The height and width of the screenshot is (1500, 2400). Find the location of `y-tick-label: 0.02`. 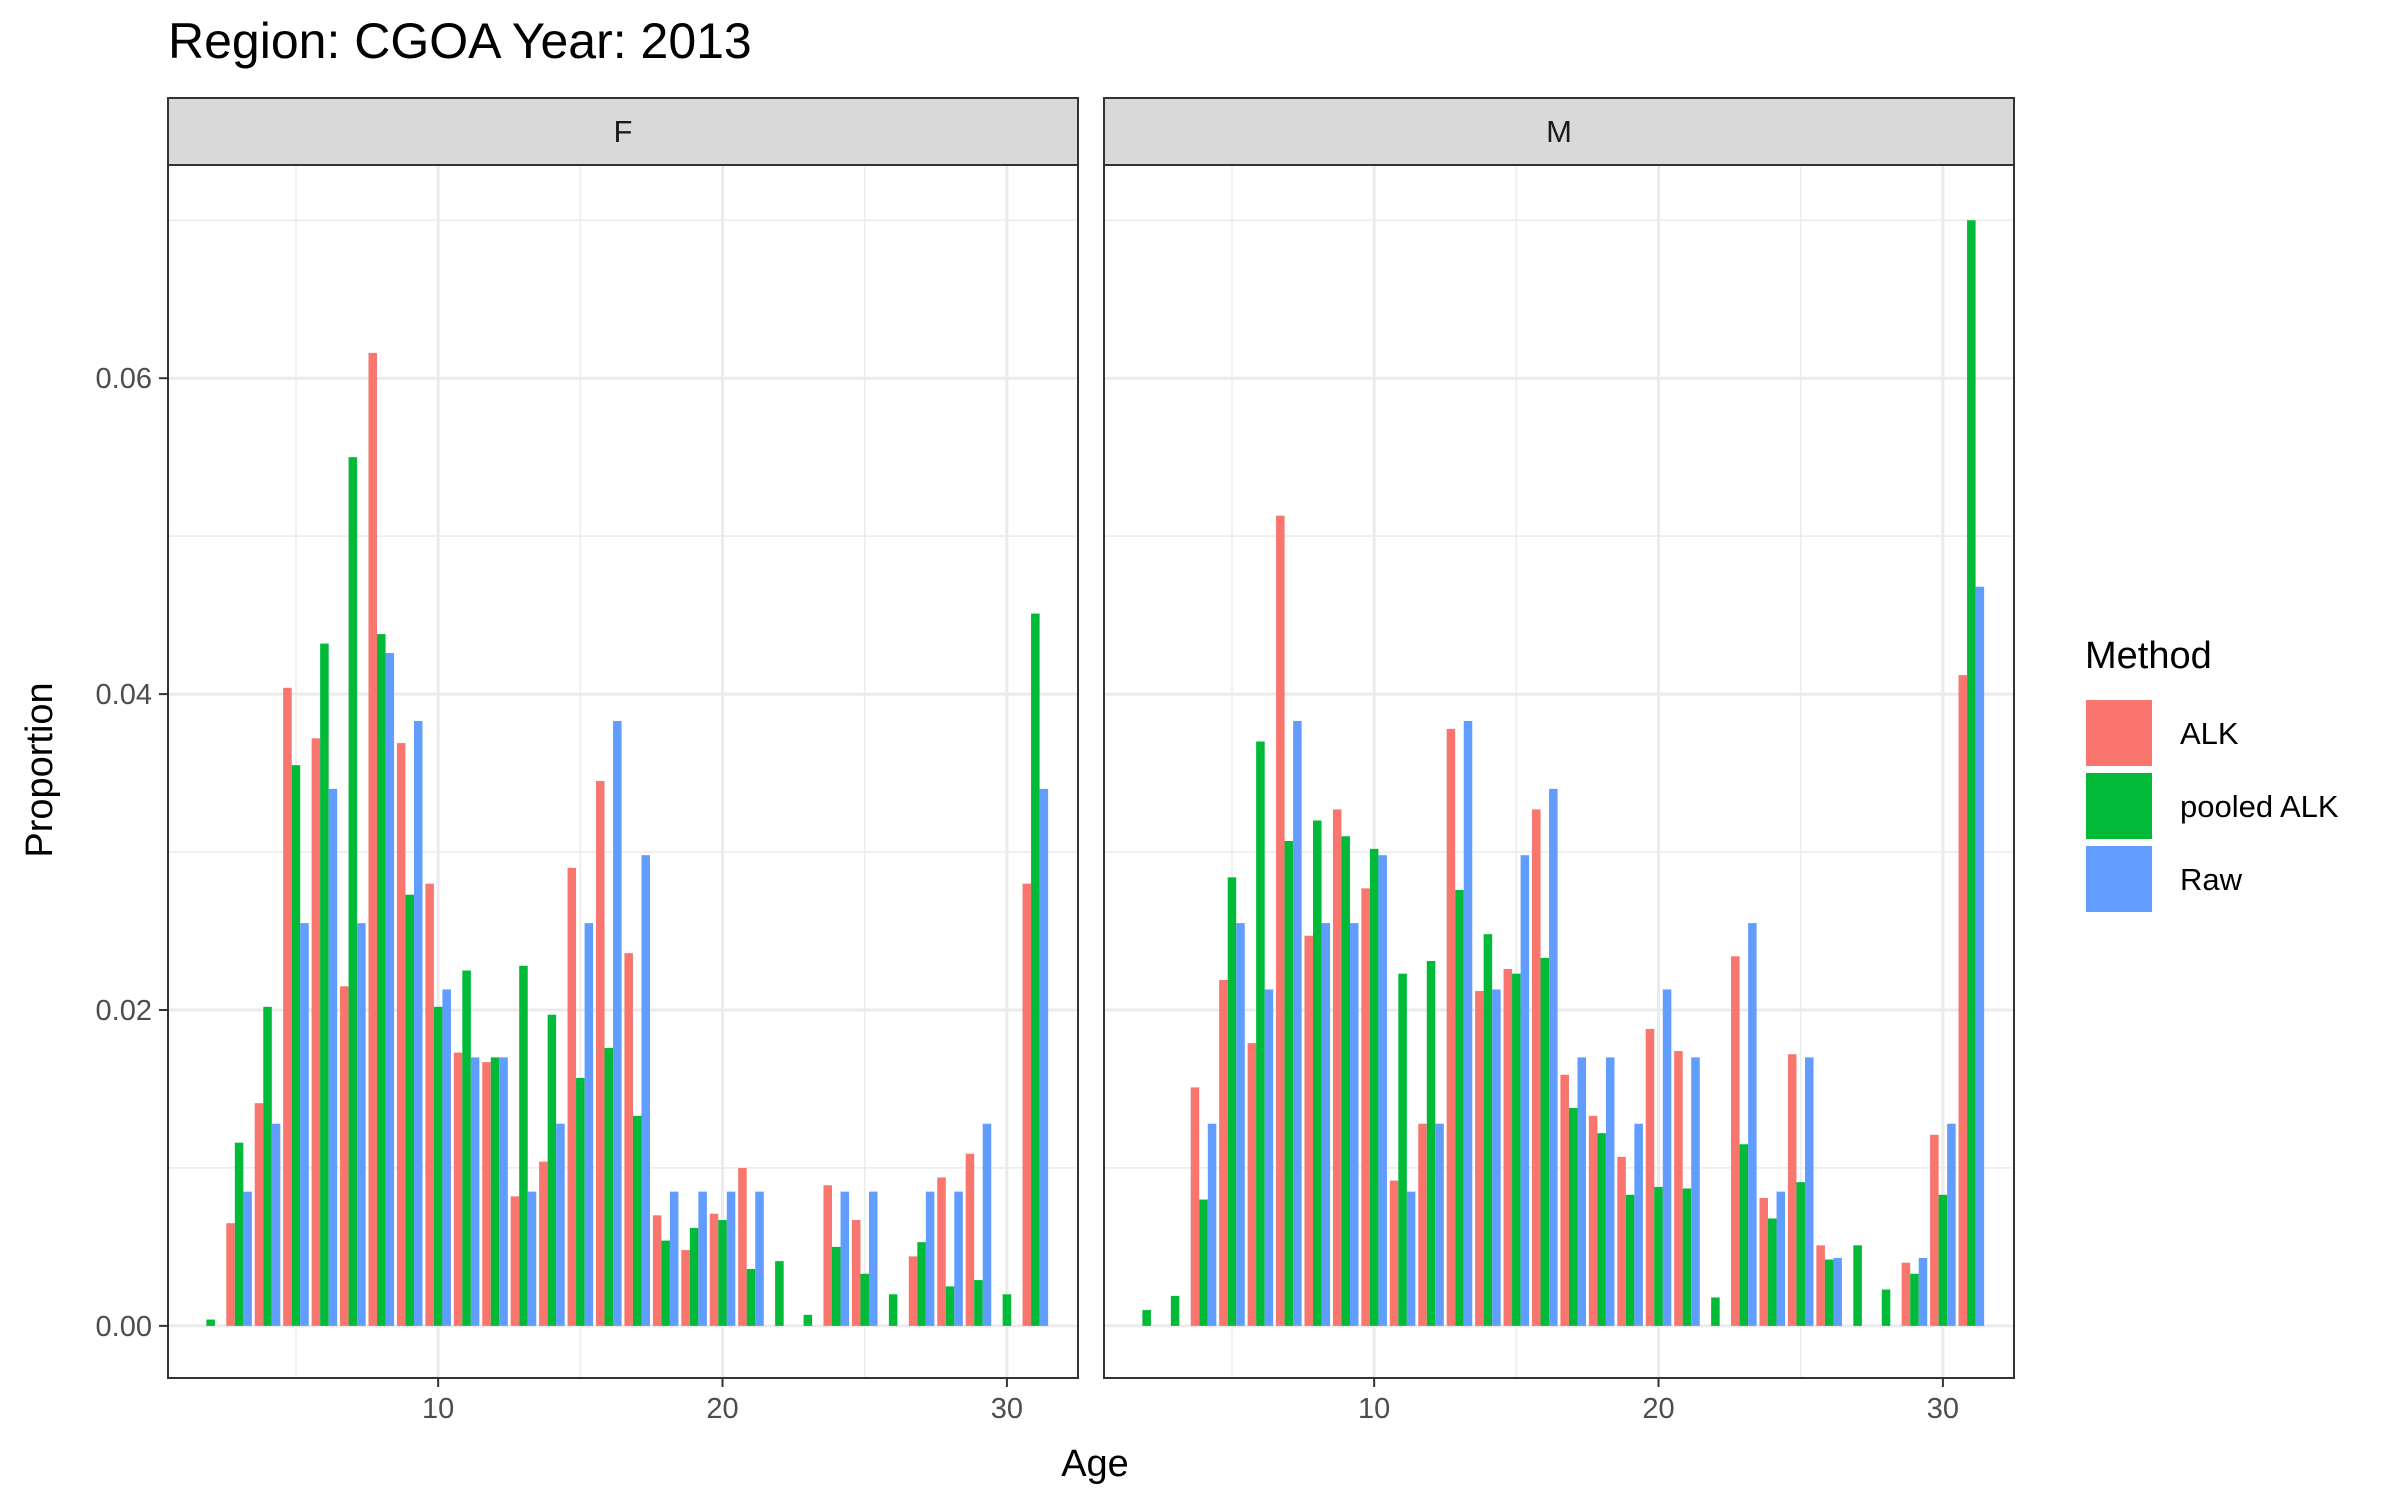

y-tick-label: 0.02 is located at coordinates (124, 1011).